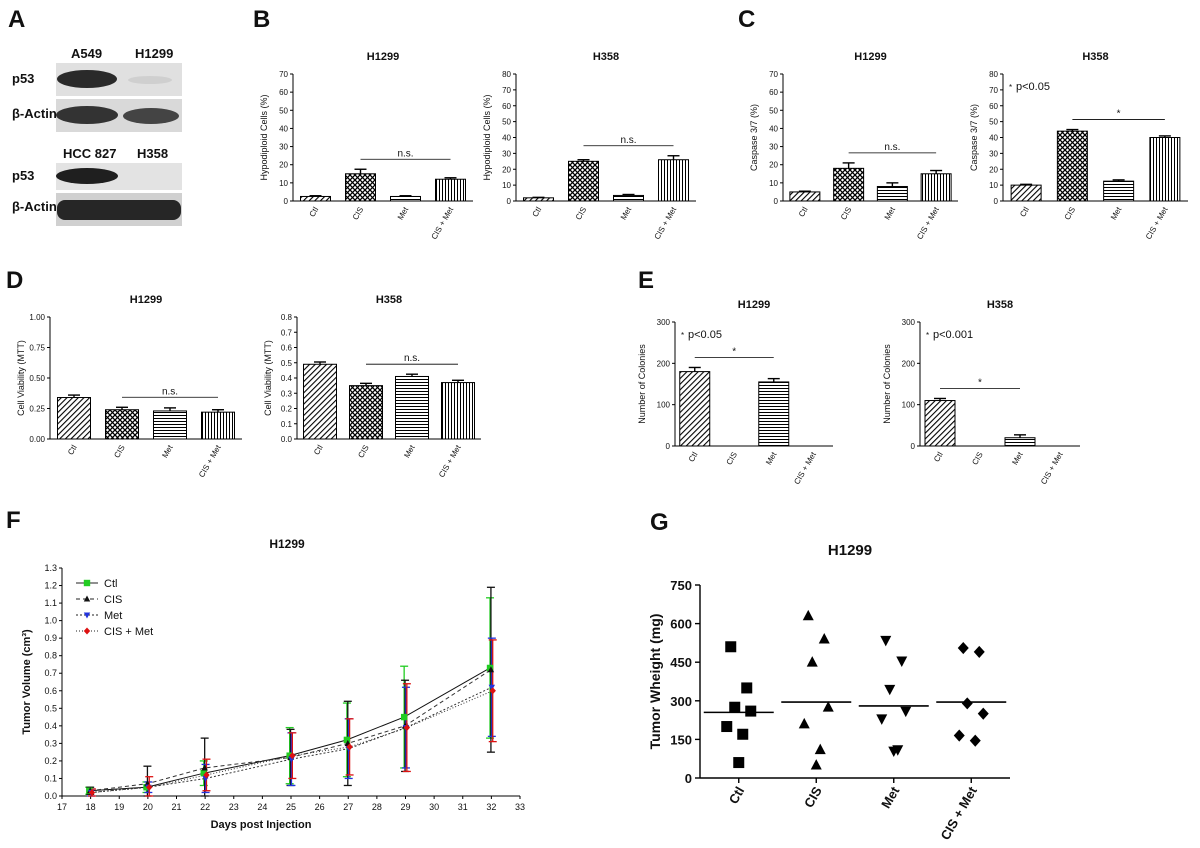  What do you see at coordinates (682, 335) in the screenshot?
I see `significance-star: *` at bounding box center [682, 335].